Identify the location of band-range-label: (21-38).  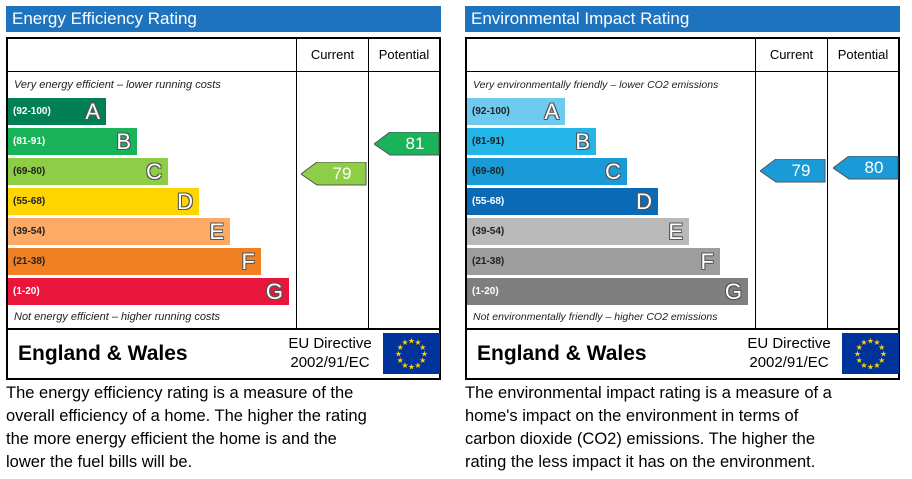
(29, 261).